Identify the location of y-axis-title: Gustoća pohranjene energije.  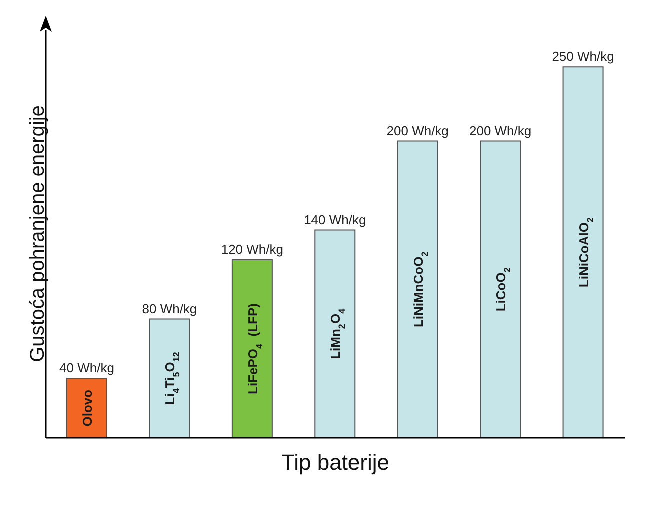
(38, 234).